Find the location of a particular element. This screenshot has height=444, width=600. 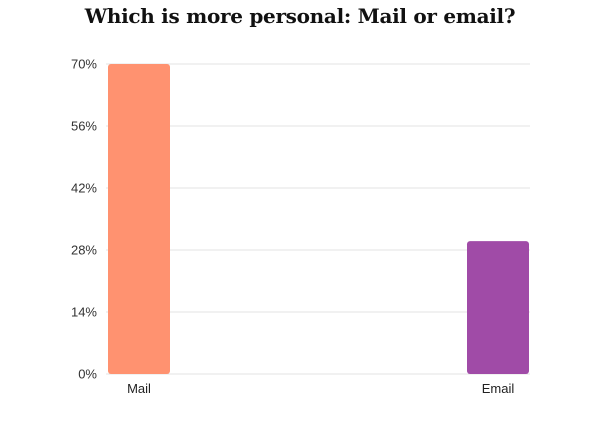

chart-title: Which is more personal: Mail or email? is located at coordinates (300, 16).